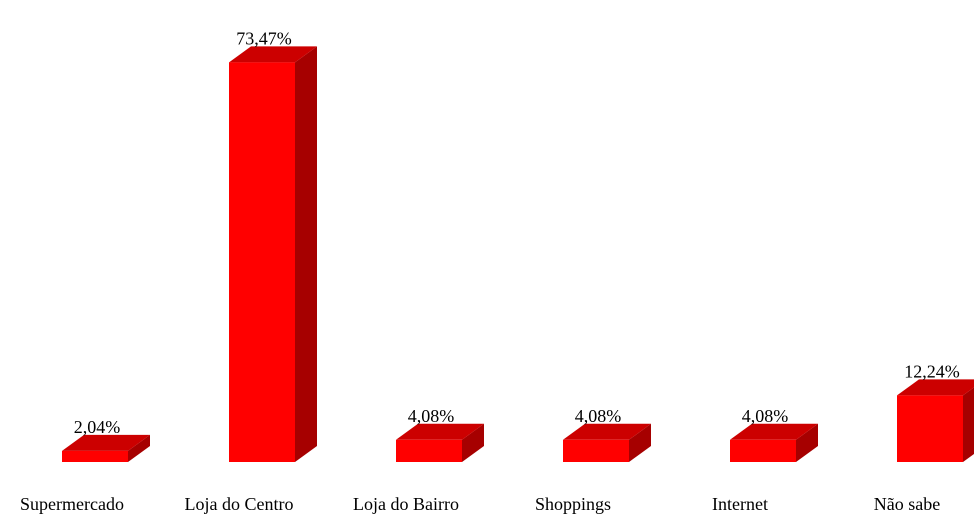  Describe the element at coordinates (740, 504) in the screenshot. I see `x-tick-label: Internet` at that location.